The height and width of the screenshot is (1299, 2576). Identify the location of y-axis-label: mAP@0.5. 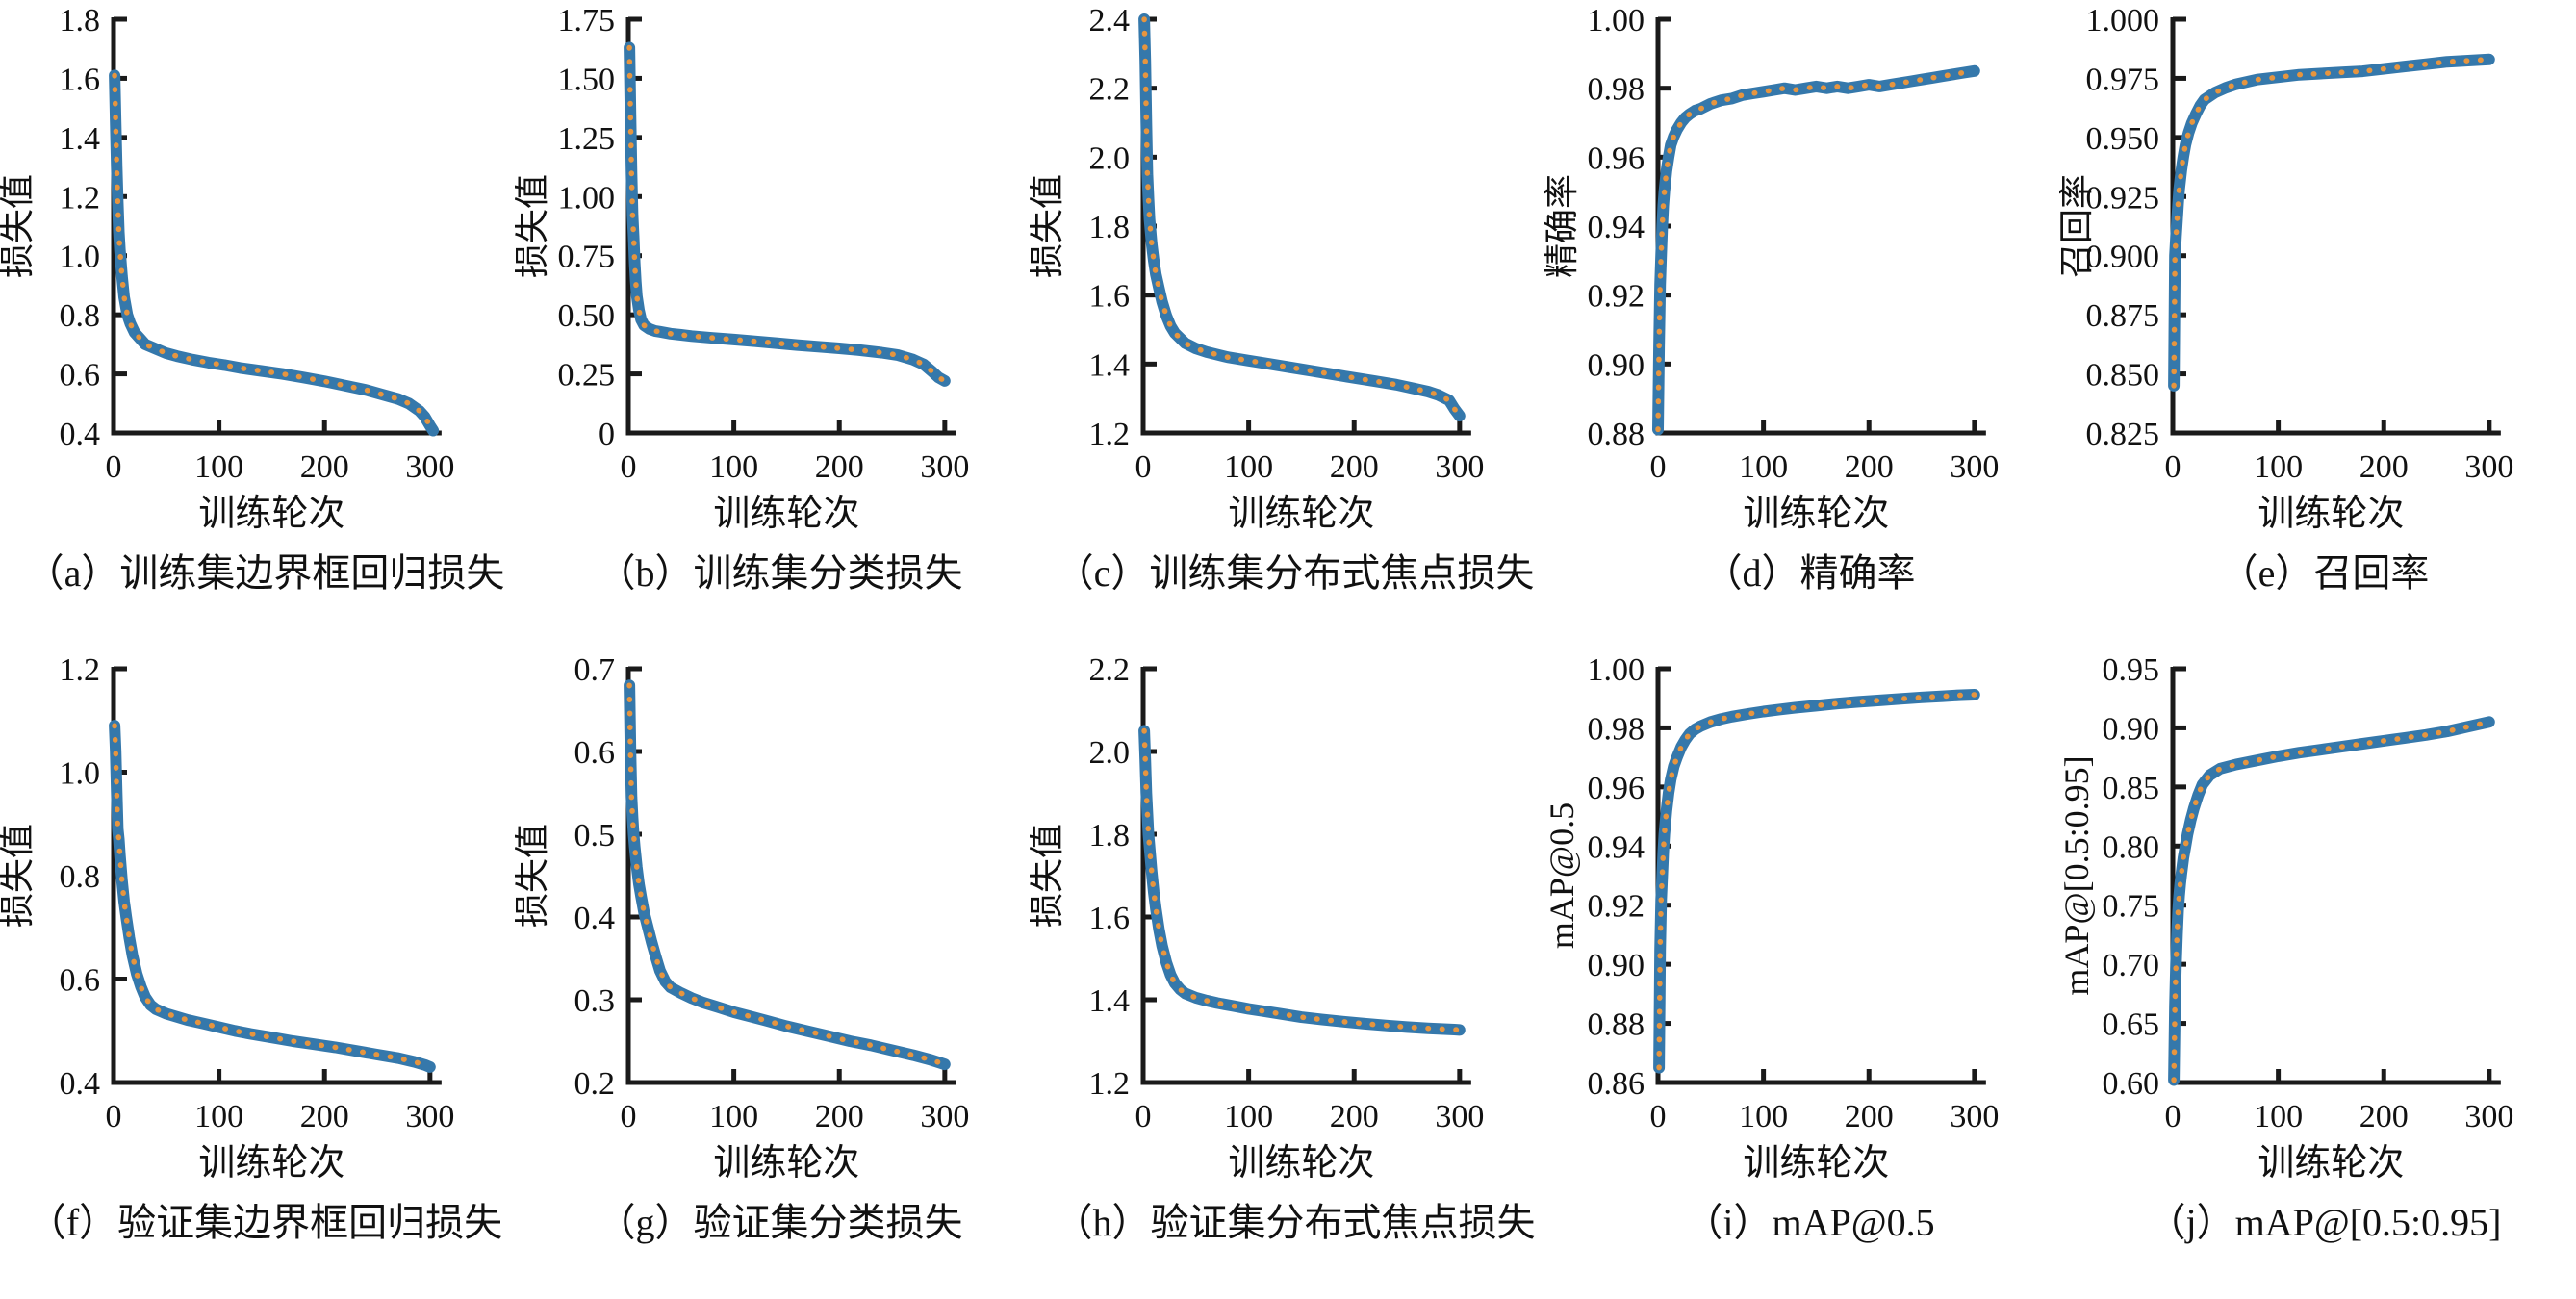
(1562, 875).